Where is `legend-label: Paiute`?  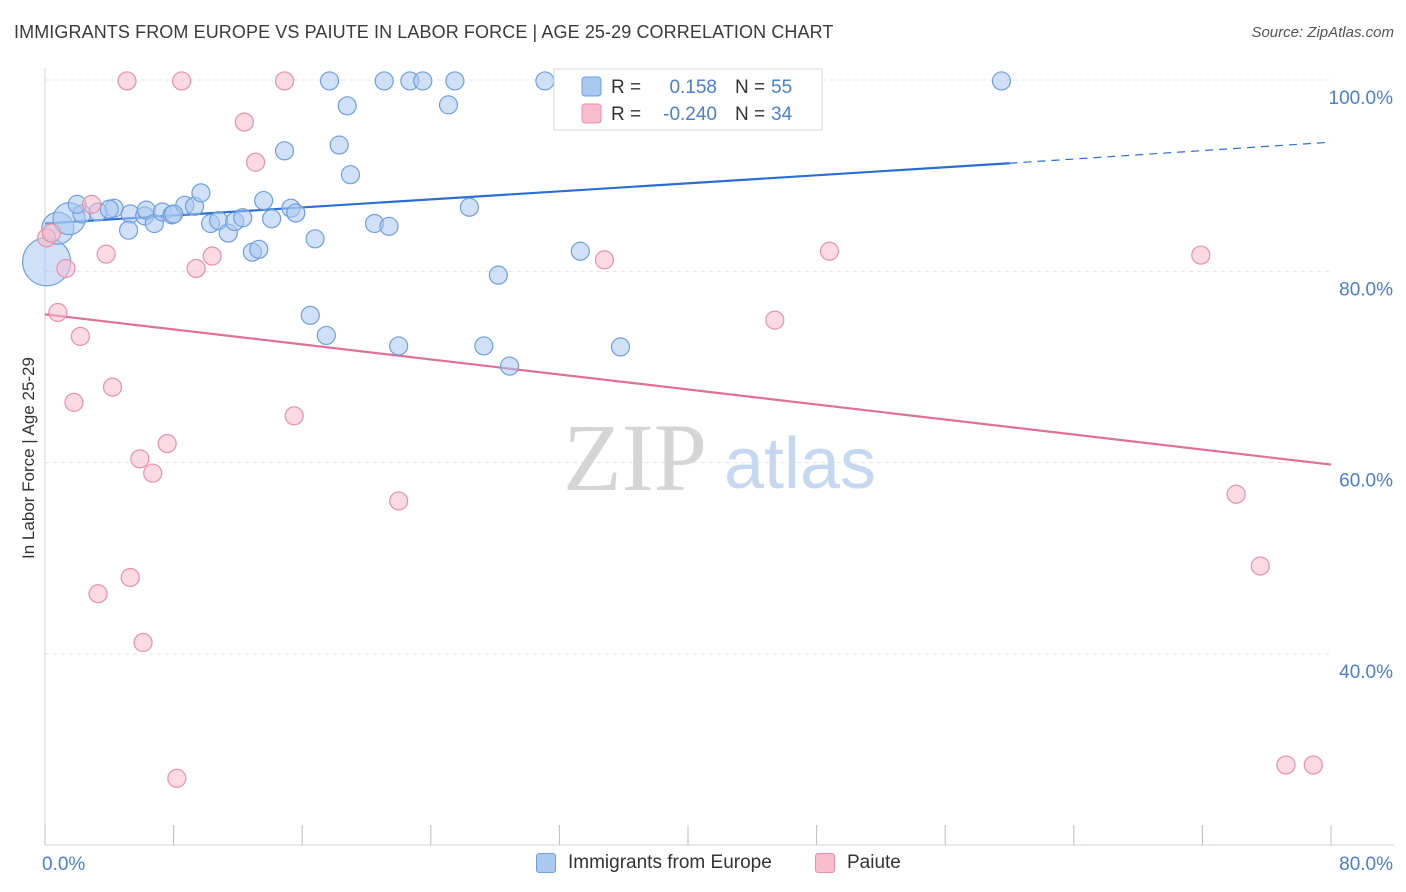 legend-label: Paiute is located at coordinates (874, 862).